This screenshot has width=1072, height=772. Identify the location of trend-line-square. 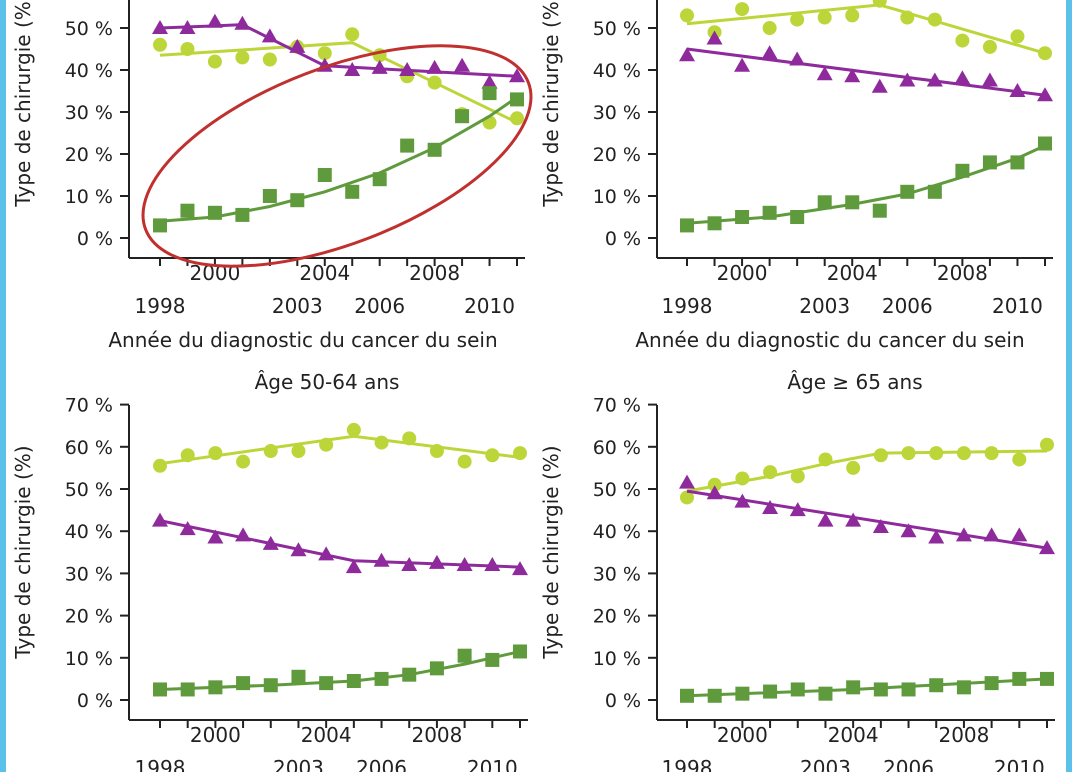
(338, 159).